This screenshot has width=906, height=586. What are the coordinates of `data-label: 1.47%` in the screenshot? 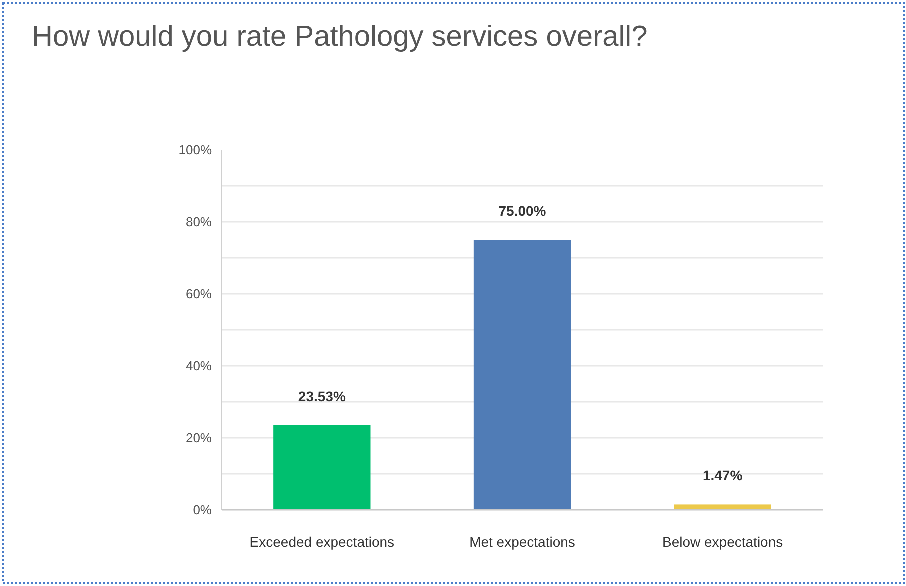 It's located at (723, 476).